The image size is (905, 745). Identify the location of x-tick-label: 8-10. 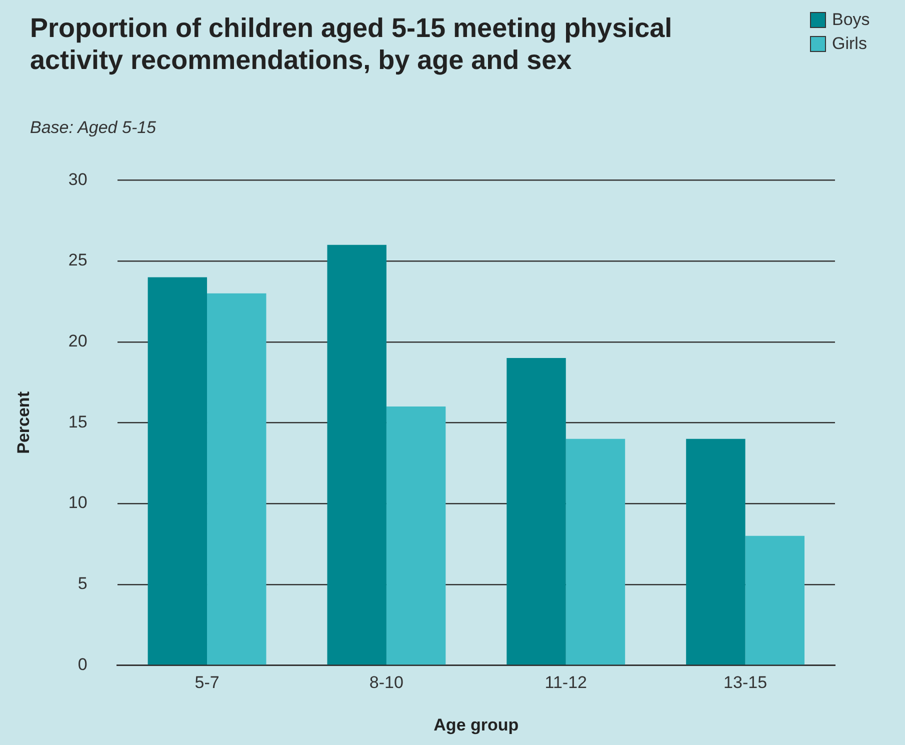
(386, 682).